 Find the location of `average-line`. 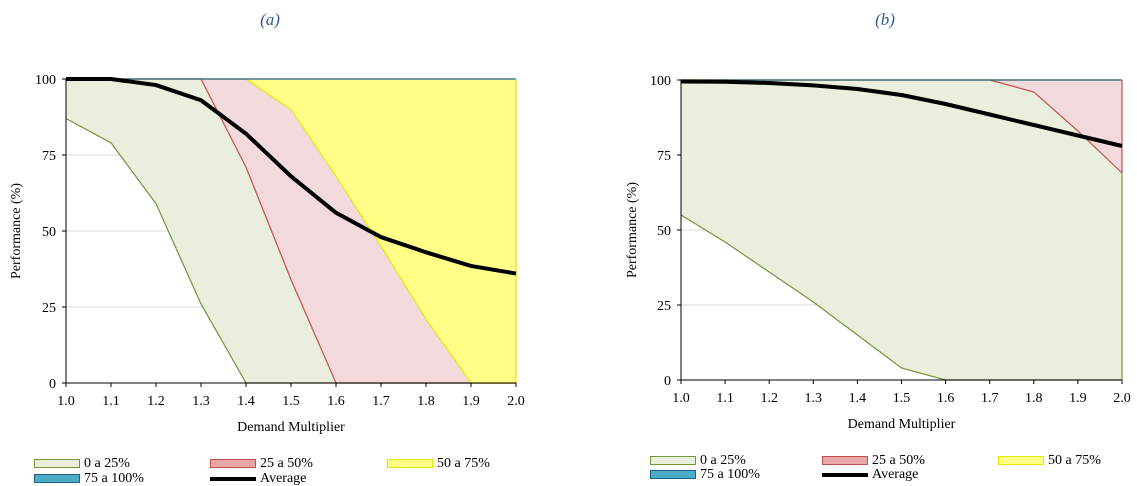

average-line is located at coordinates (901, 113).